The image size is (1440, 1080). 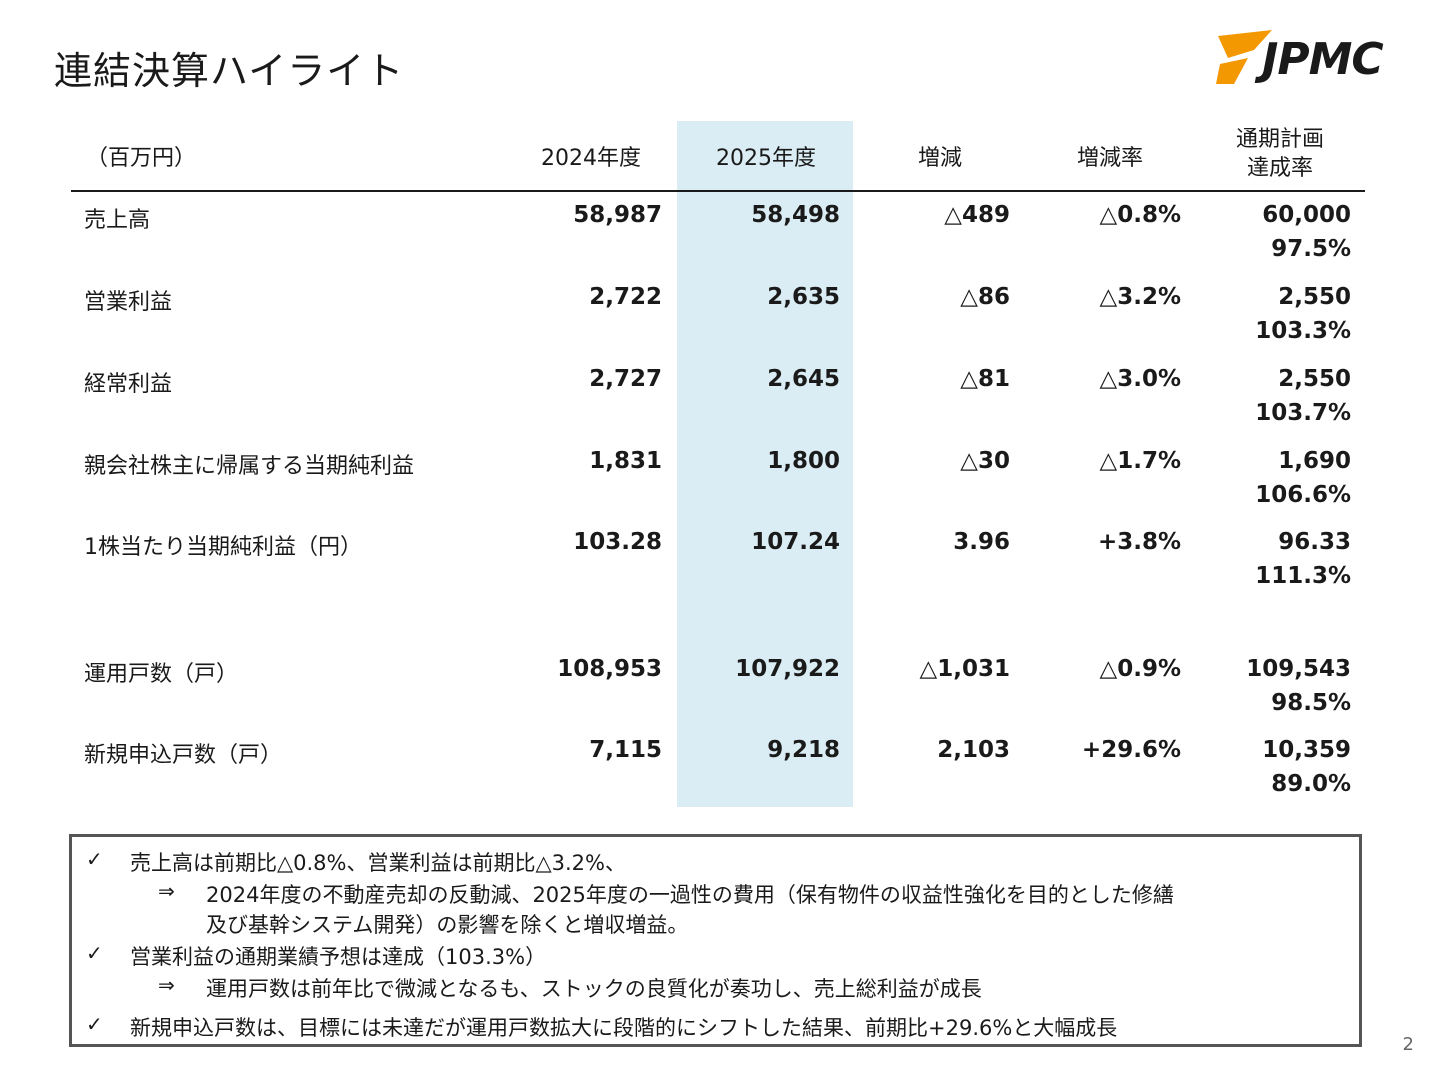 What do you see at coordinates (1280, 154) in the screenshot?
I see `header-plan: 通期計画 達成率` at bounding box center [1280, 154].